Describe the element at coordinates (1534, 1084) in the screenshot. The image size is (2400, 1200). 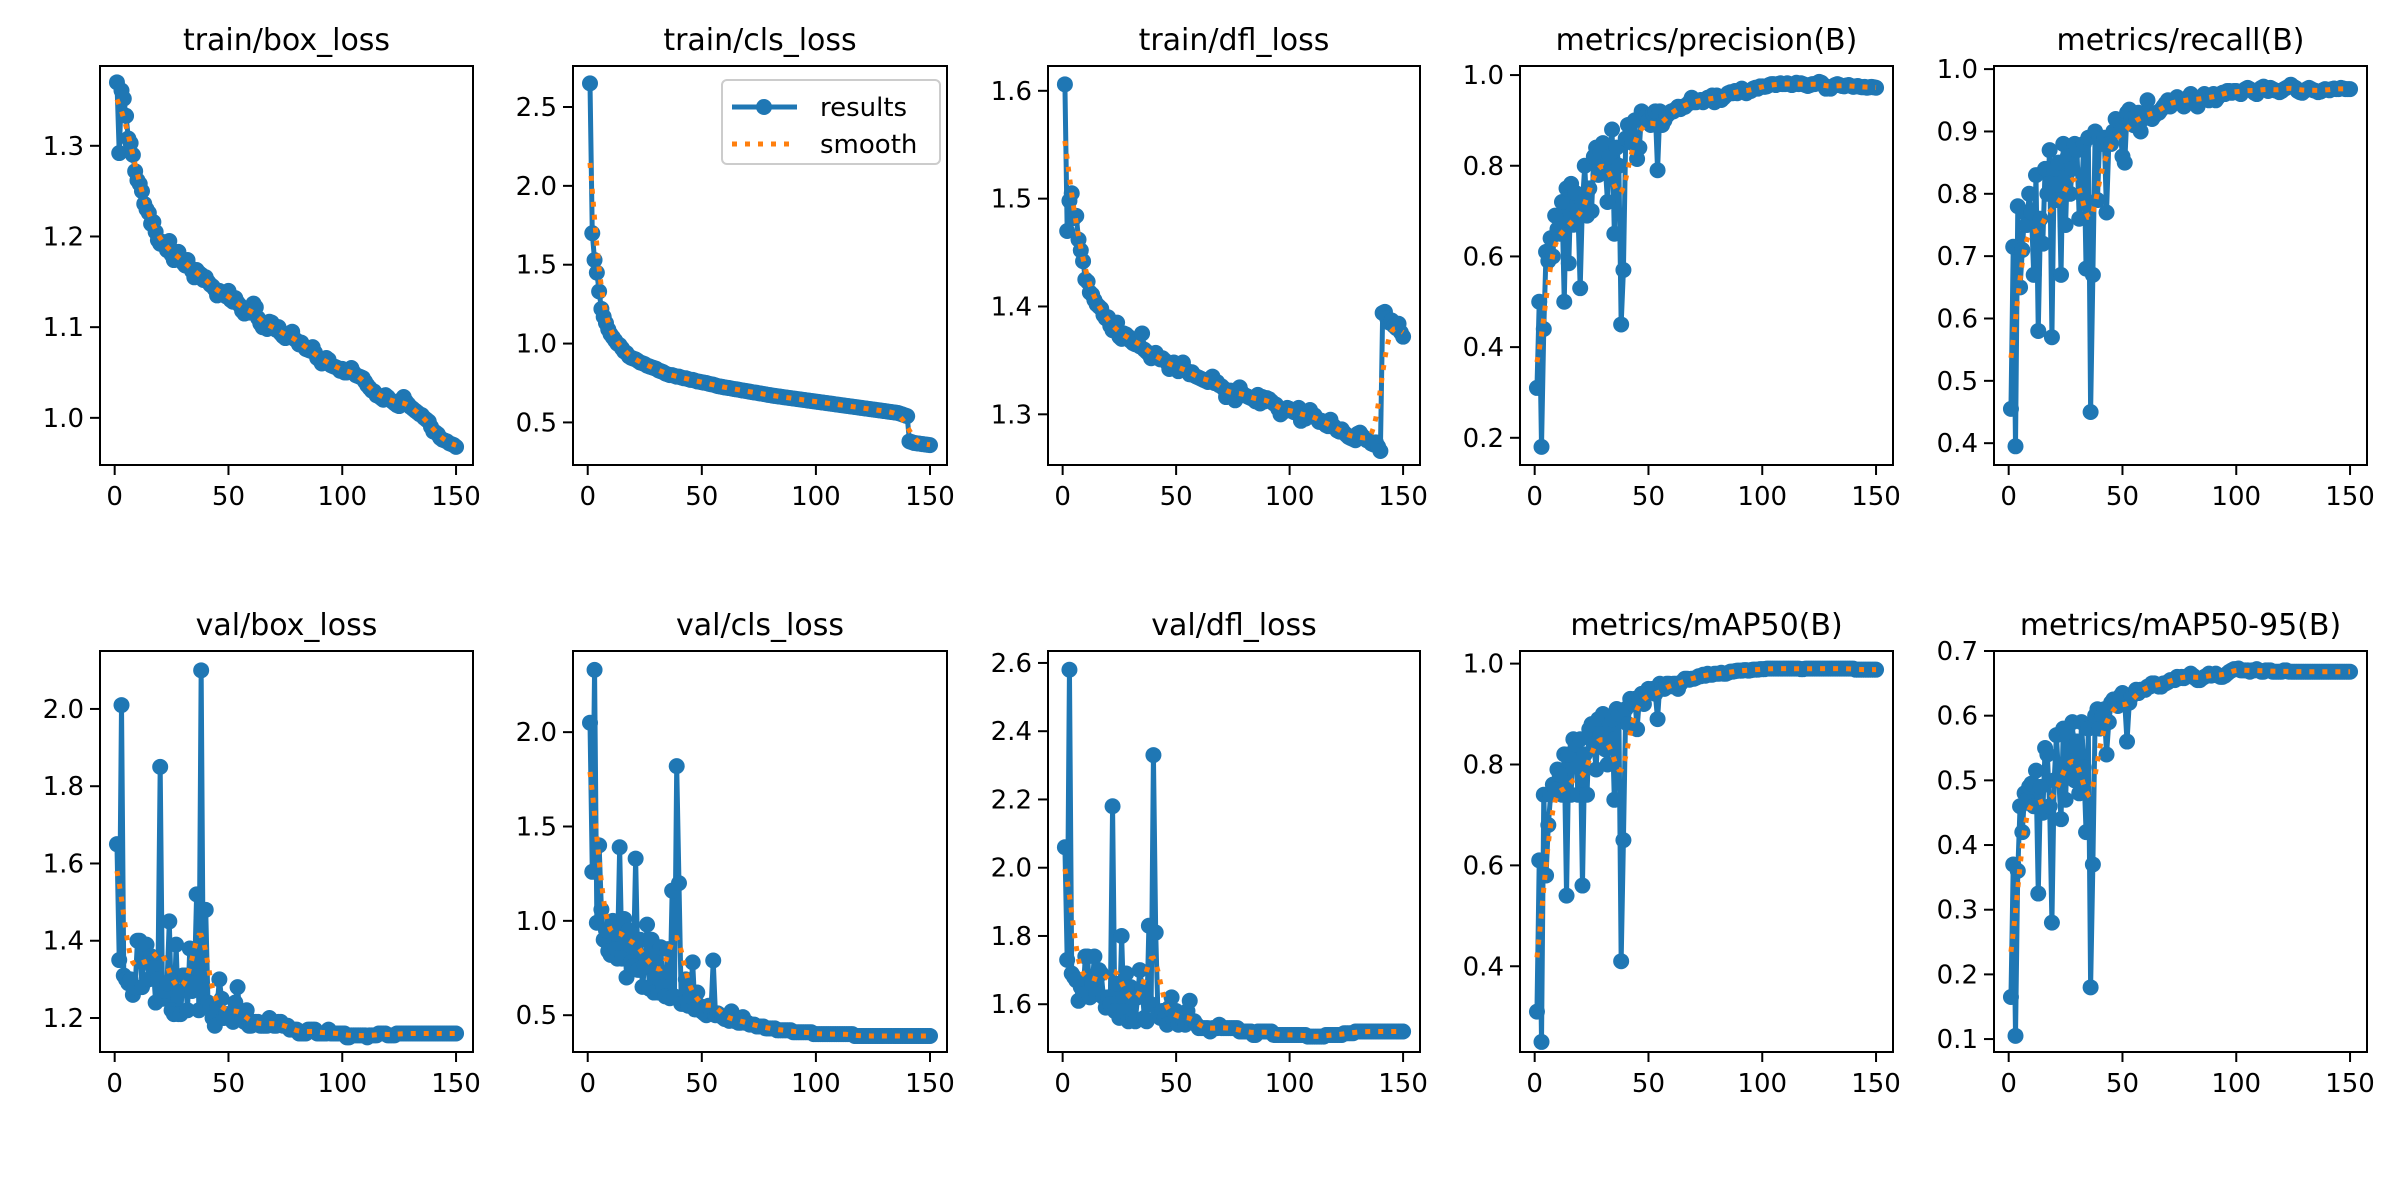
I see `x-tick-label: 0` at that location.